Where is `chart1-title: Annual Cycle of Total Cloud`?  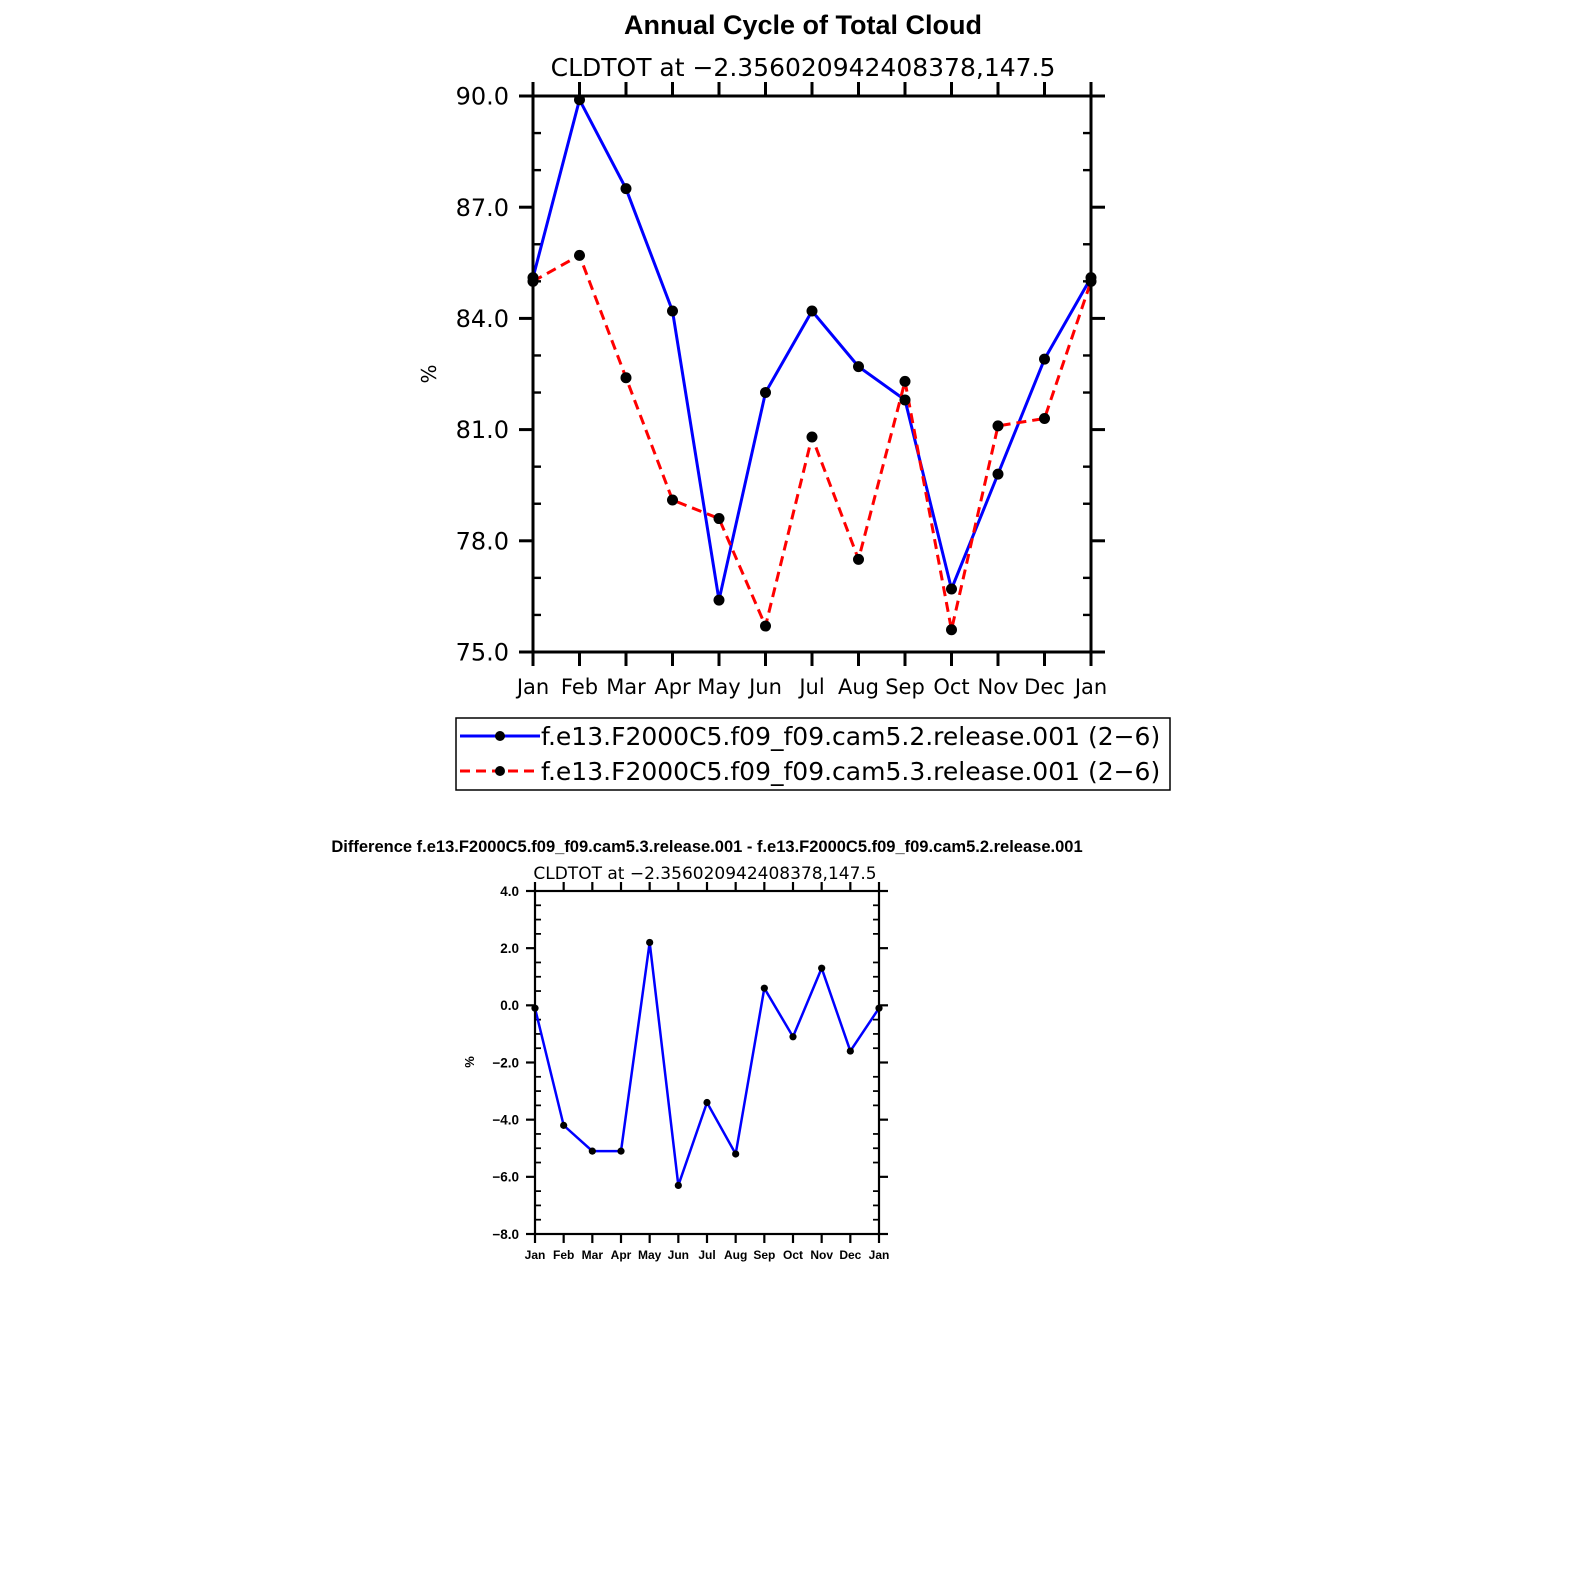
chart1-title: Annual Cycle of Total Cloud is located at coordinates (803, 25).